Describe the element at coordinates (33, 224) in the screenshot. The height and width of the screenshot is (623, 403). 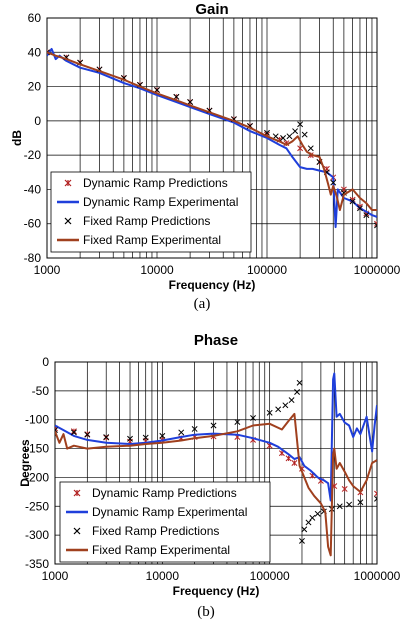
I see `y-tick-label: -60` at that location.